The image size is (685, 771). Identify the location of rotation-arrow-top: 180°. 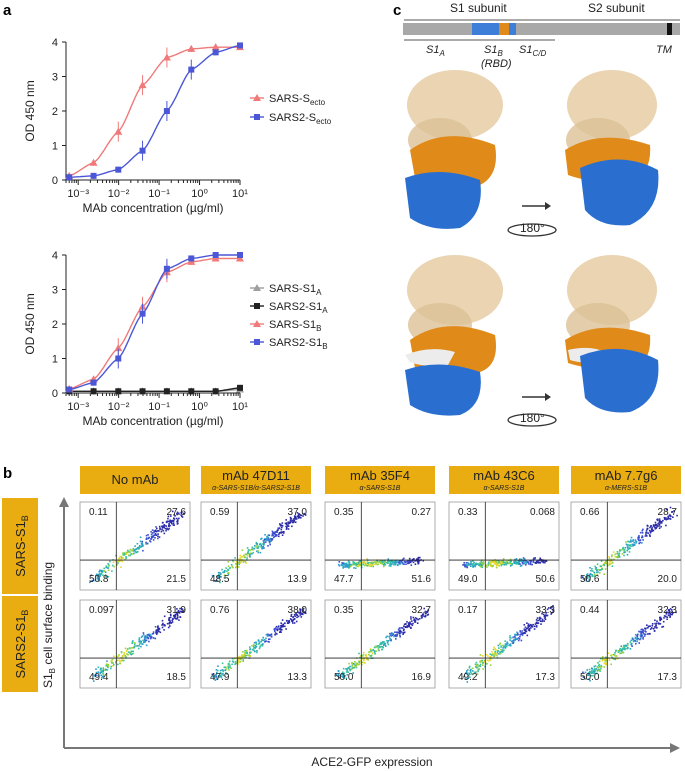
(532, 219).